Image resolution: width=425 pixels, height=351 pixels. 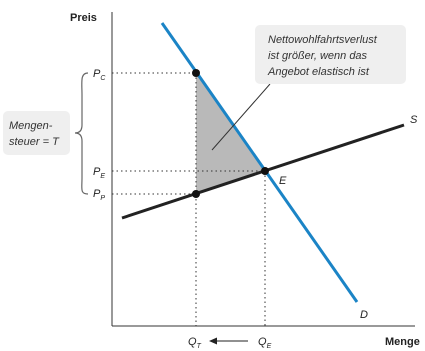 I want to click on callout-box, so click(x=330, y=54).